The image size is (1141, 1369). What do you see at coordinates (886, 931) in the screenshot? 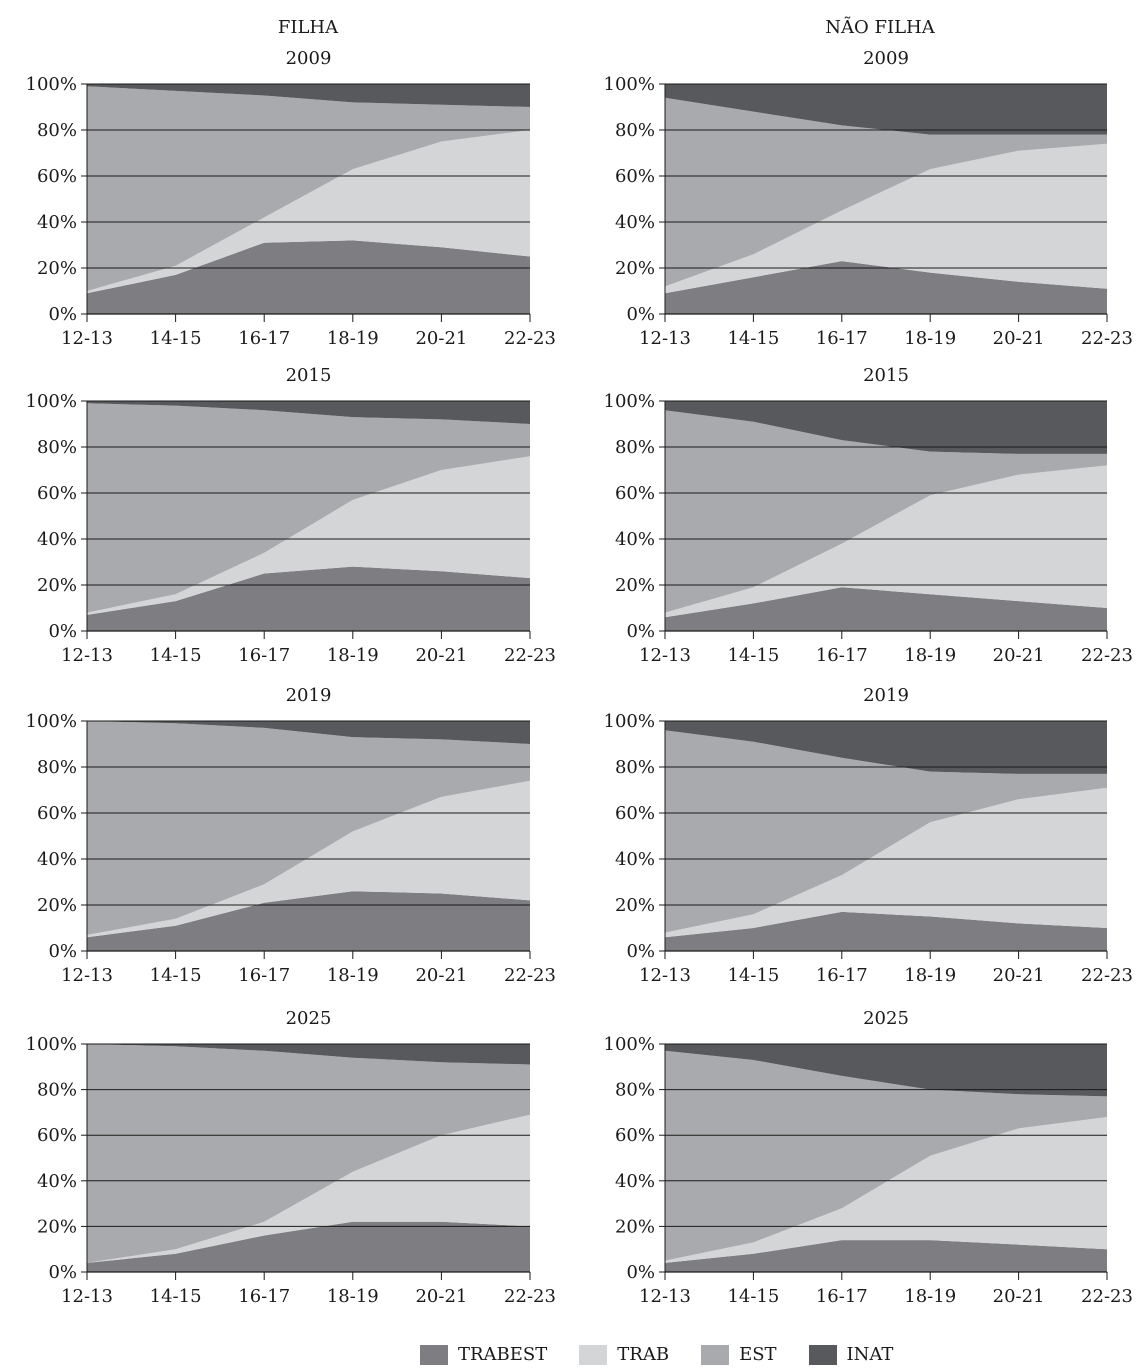
I see `panel-nao-filha-2019-area-trabest` at bounding box center [886, 931].